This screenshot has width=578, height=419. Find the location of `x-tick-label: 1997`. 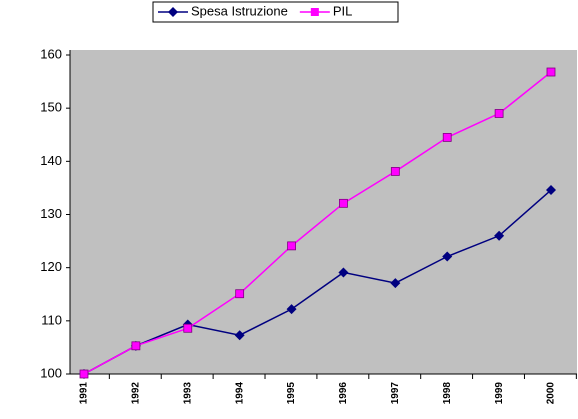

x-tick-label: 1997 is located at coordinates (395, 393).